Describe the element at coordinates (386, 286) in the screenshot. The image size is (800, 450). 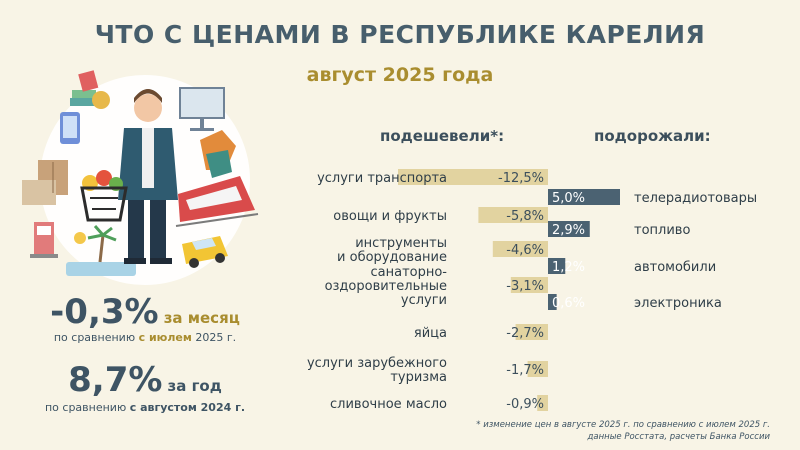
I see `category-label-cheaper-3-1: оздоровительные` at that location.